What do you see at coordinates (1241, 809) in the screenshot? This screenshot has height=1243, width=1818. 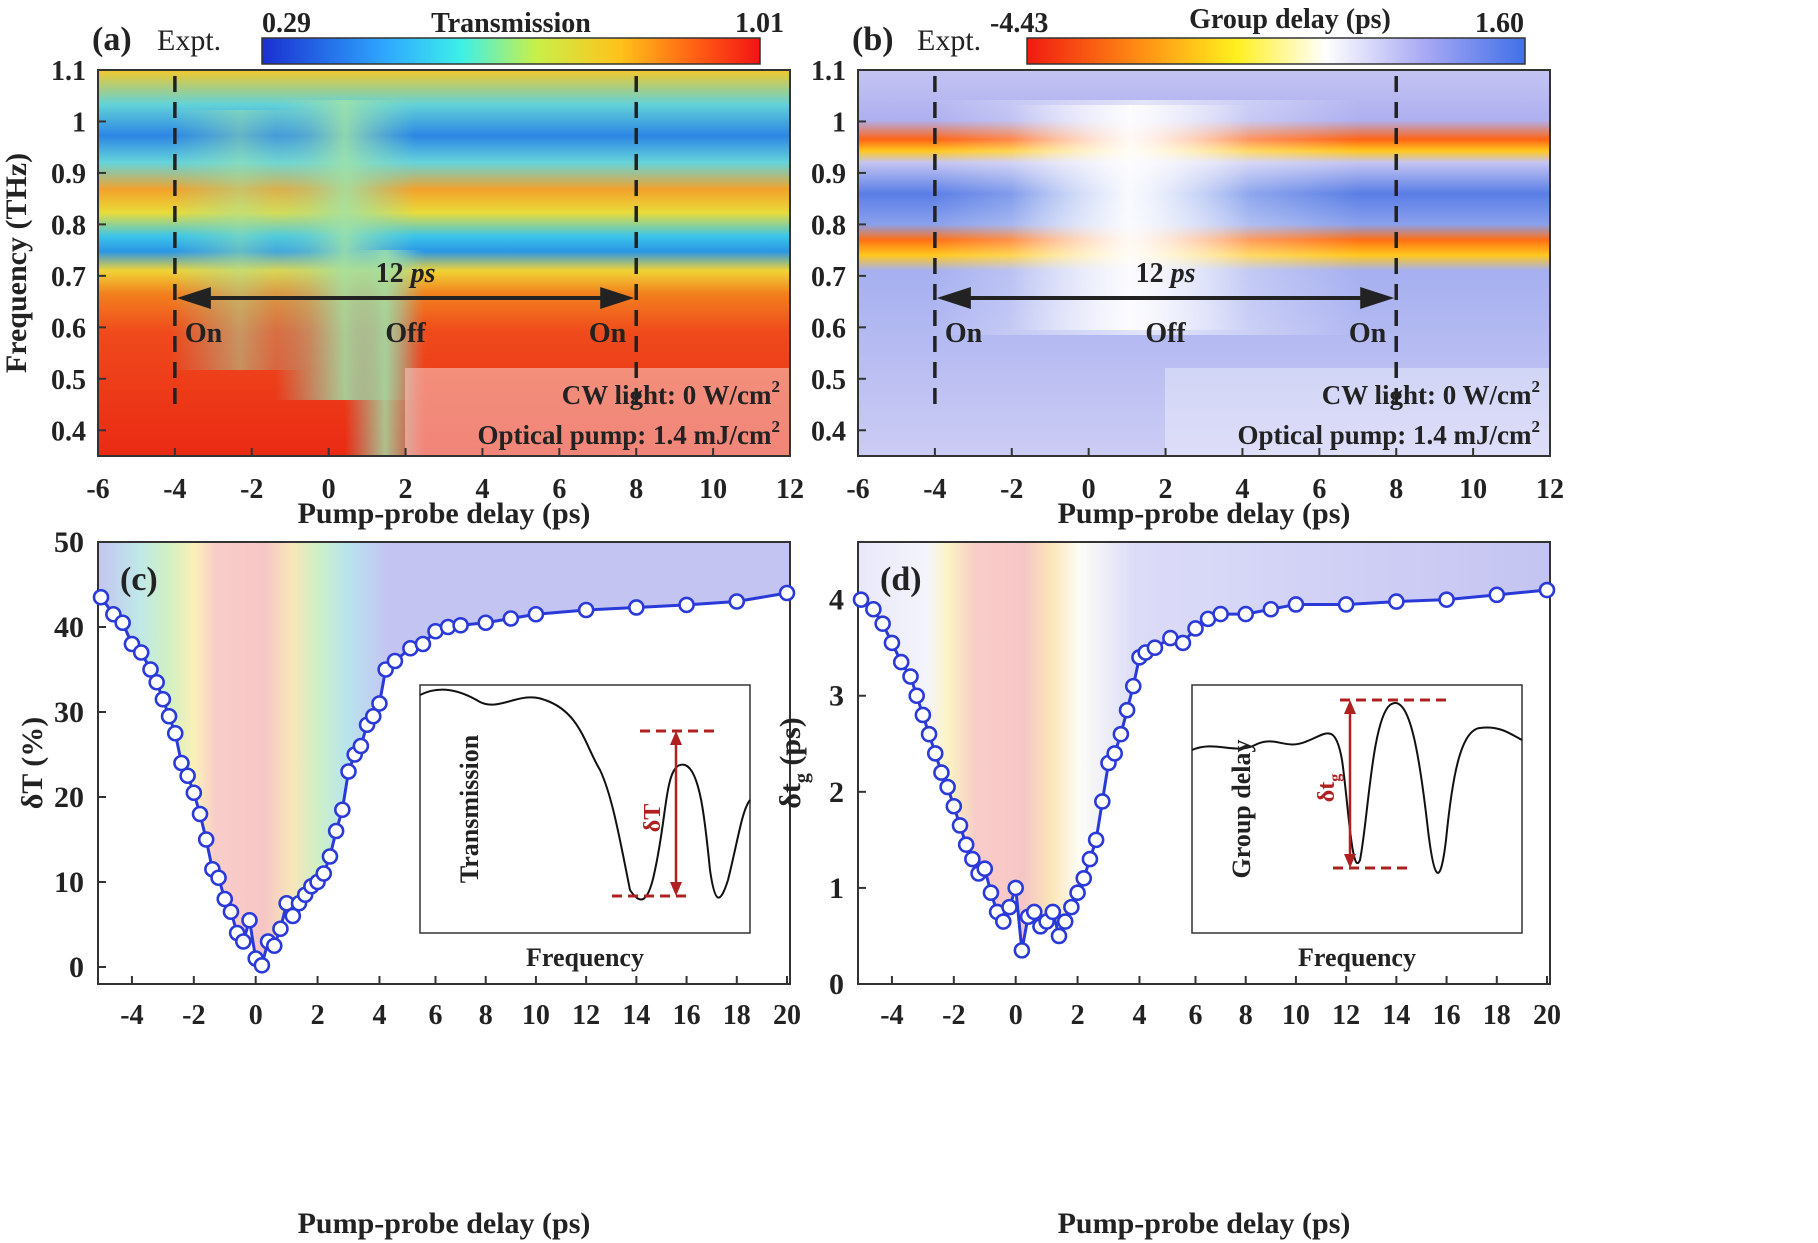 I see `inset-d-ylabel: Group delay` at bounding box center [1241, 809].